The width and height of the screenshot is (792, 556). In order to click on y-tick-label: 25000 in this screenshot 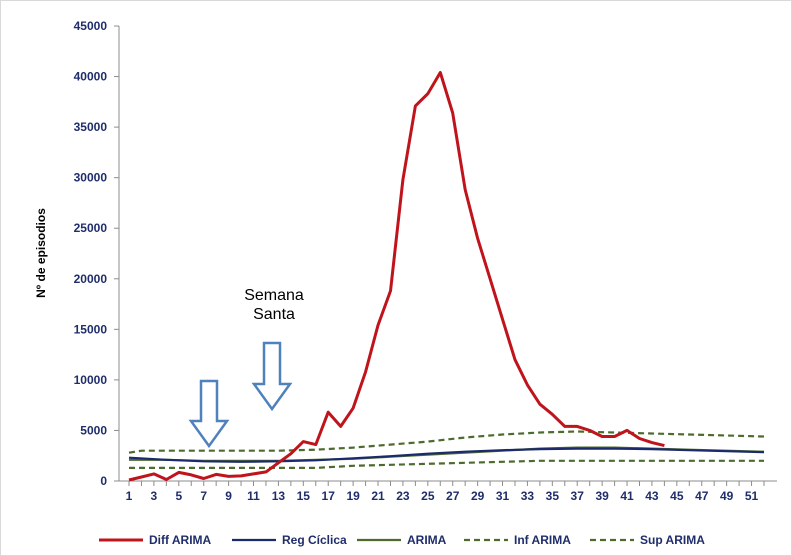, I will do `click(91, 228)`.